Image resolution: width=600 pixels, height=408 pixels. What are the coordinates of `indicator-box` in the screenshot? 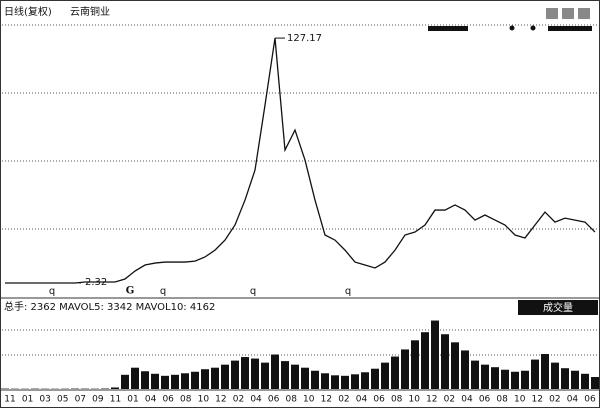 It's located at (558, 307).